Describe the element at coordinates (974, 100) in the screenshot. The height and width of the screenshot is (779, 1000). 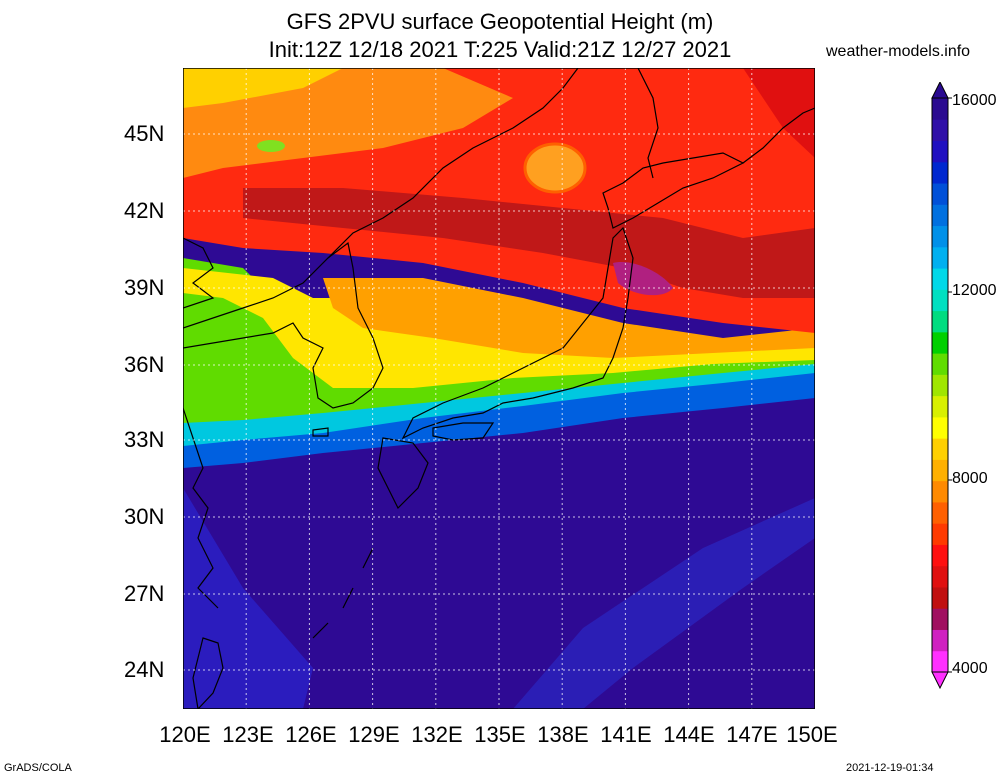
I see `colorbar-label-16000: 16000` at that location.